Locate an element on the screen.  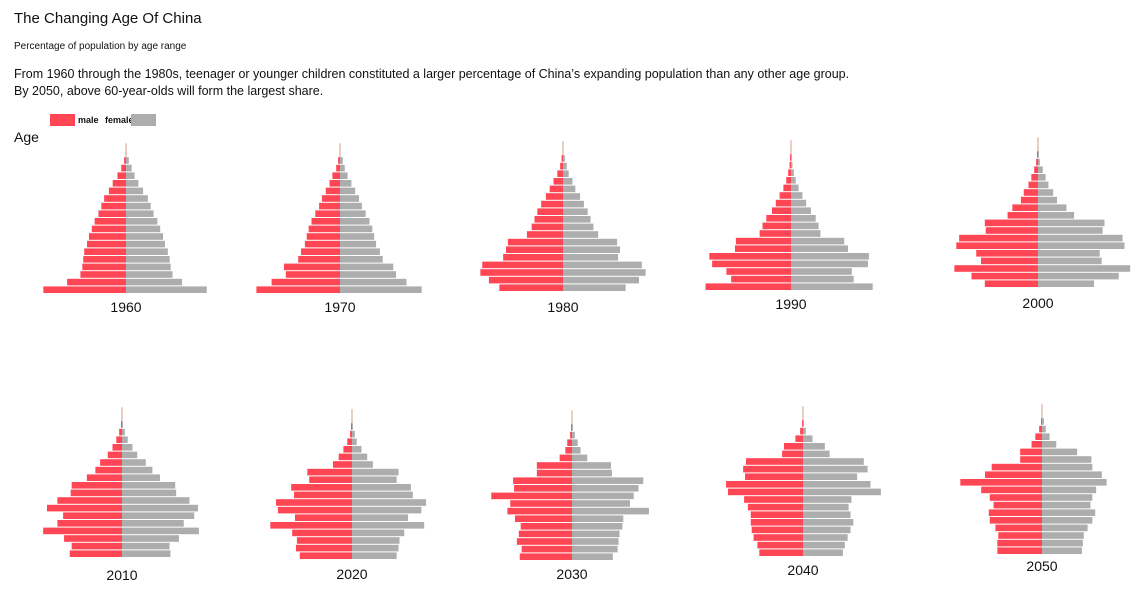
year-label: 2010 is located at coordinates (121, 575).